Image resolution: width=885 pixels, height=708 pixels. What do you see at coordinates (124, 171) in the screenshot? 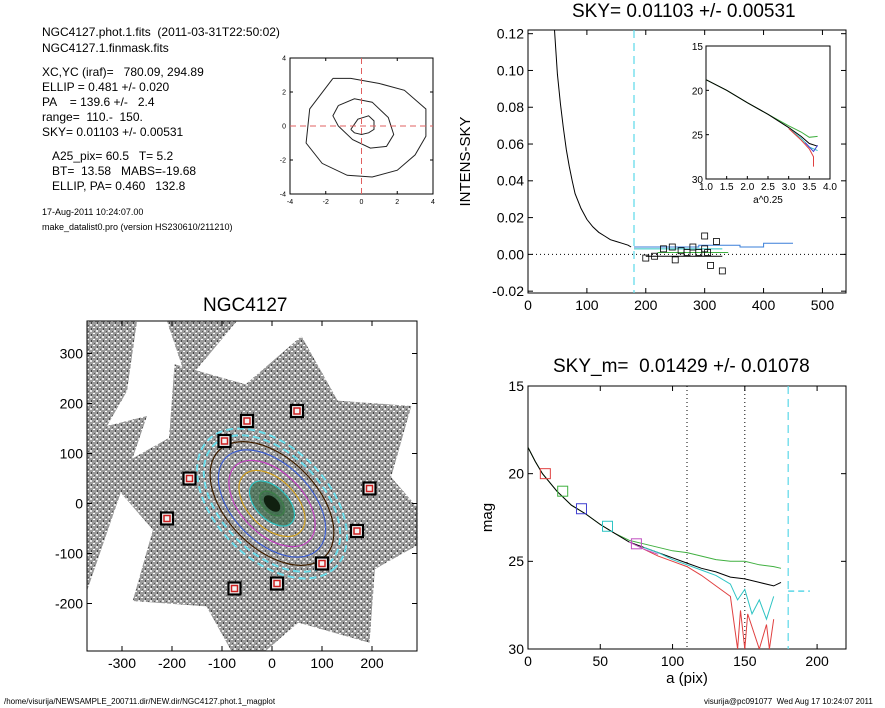
I see `magnitudes: BT= 13.58 MABS=-19.68` at bounding box center [124, 171].